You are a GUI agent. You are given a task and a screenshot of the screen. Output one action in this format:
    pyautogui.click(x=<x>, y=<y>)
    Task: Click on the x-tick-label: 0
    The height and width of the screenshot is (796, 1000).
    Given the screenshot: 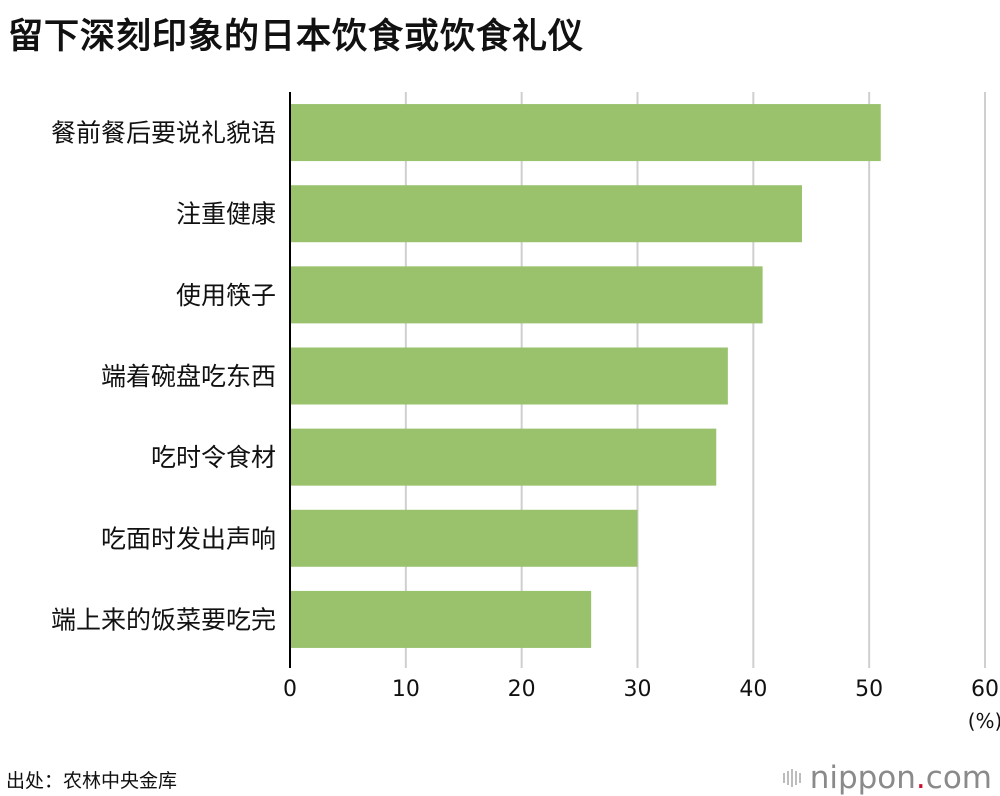 What is the action you would take?
    pyautogui.click(x=290, y=689)
    